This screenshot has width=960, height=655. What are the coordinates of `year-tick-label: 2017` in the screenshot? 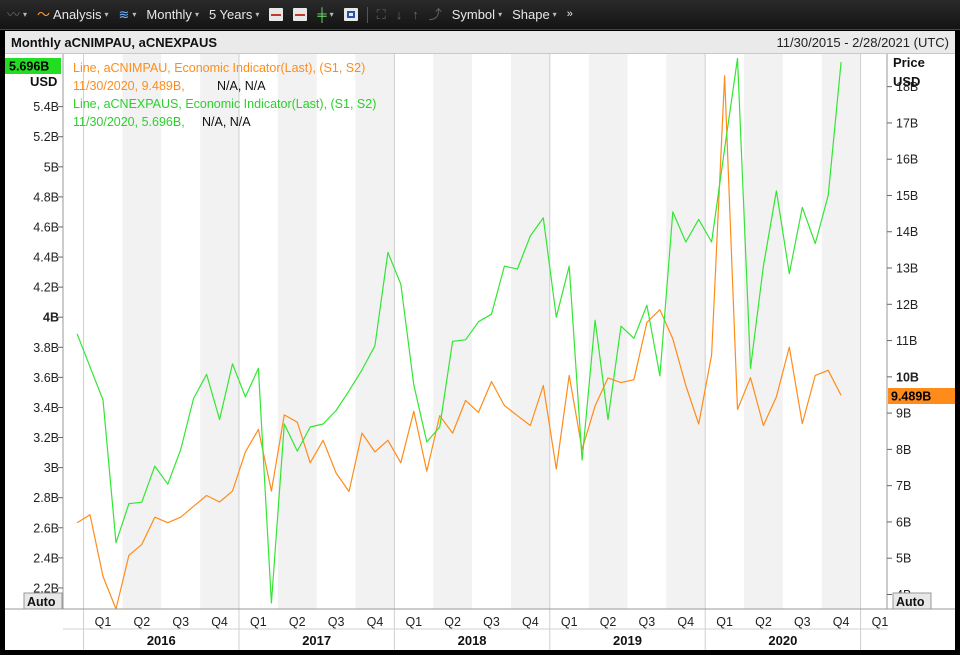 It's located at (316, 640).